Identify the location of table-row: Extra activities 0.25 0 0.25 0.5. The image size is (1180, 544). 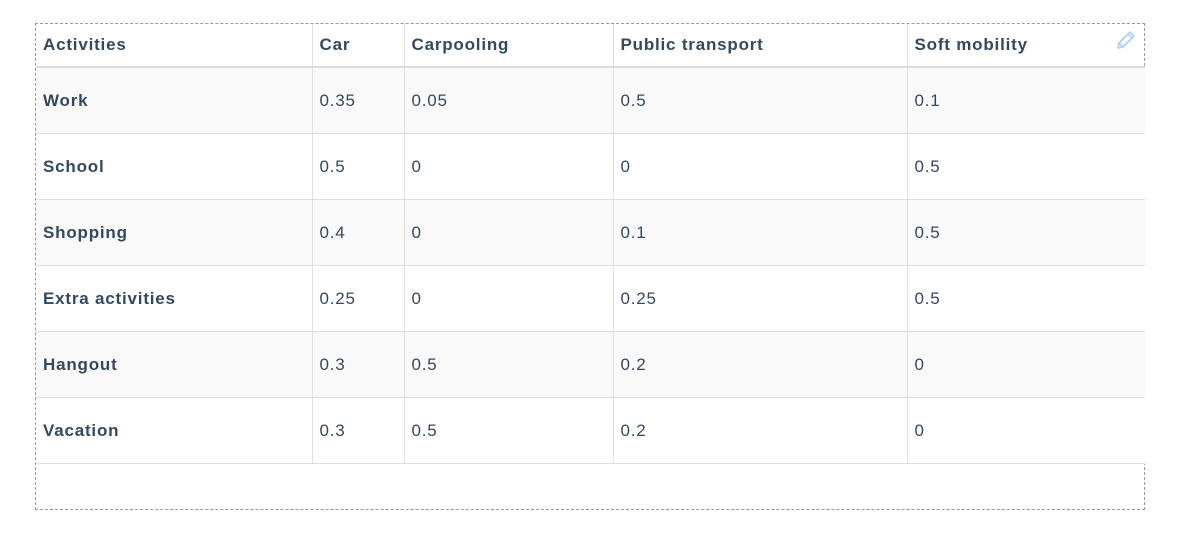
(590, 298).